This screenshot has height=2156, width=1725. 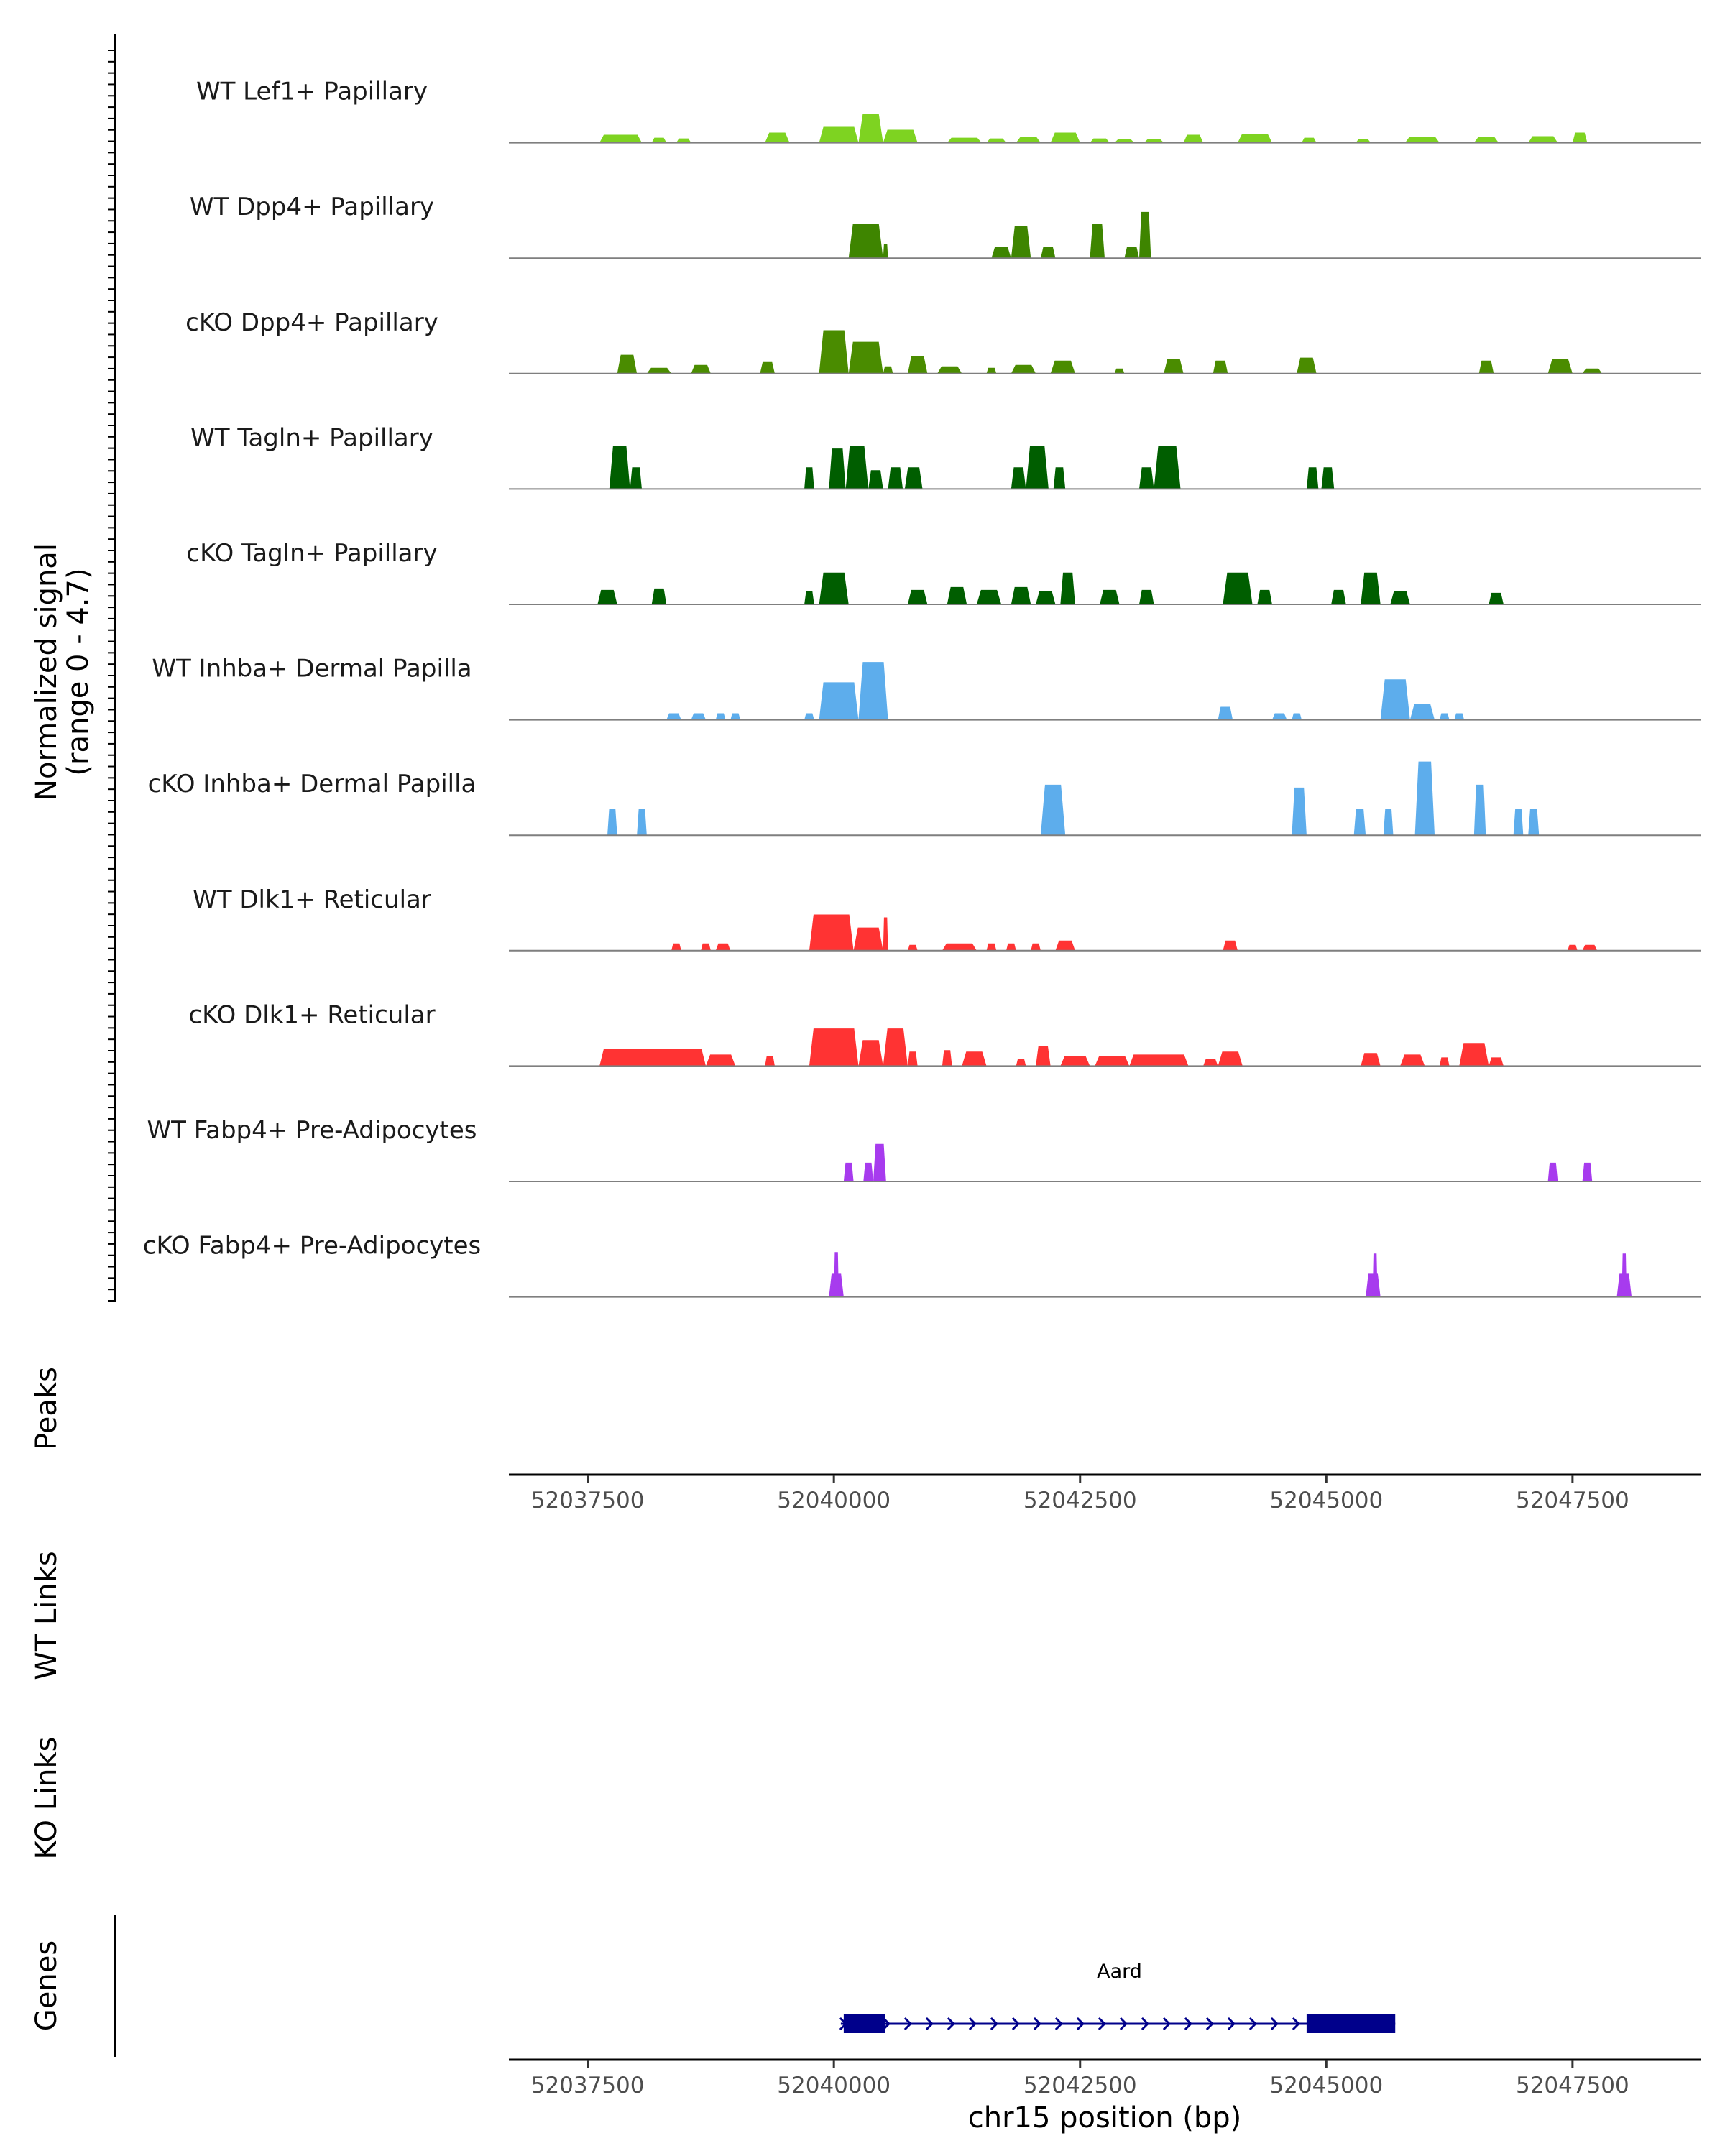 What do you see at coordinates (1105, 2078) in the screenshot?
I see `x-axis-genes: 52037500 52040000 52042500 52045000 52047500` at bounding box center [1105, 2078].